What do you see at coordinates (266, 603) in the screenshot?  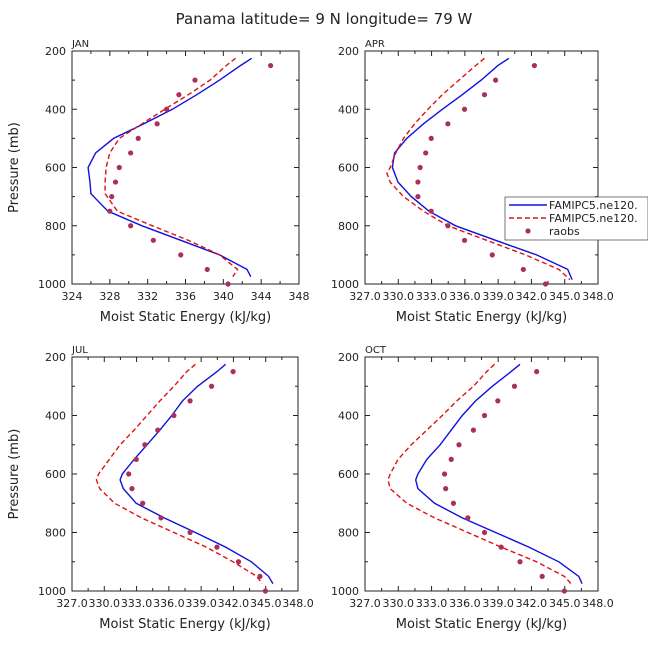 I see `x-tick-label: 345.0` at bounding box center [266, 603].